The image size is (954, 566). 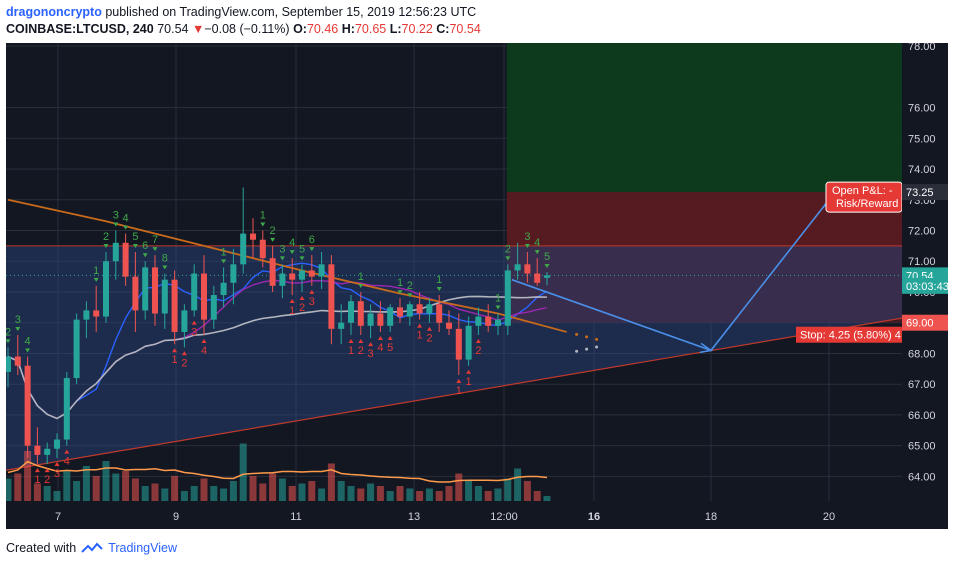 What do you see at coordinates (464, 29) in the screenshot?
I see `close-value: 70.54` at bounding box center [464, 29].